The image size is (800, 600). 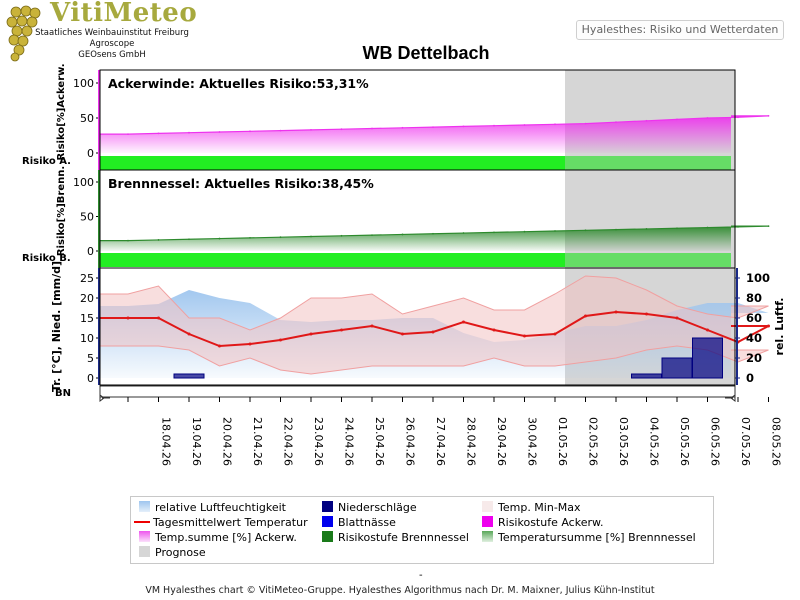 I want to click on legend-item-humidity: relative Luftfeuchtigkeit, so click(x=212, y=508).